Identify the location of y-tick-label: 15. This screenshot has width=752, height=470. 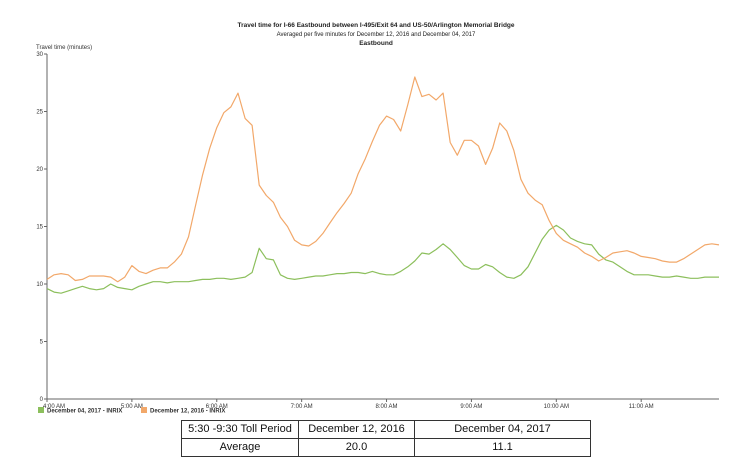
(39, 228).